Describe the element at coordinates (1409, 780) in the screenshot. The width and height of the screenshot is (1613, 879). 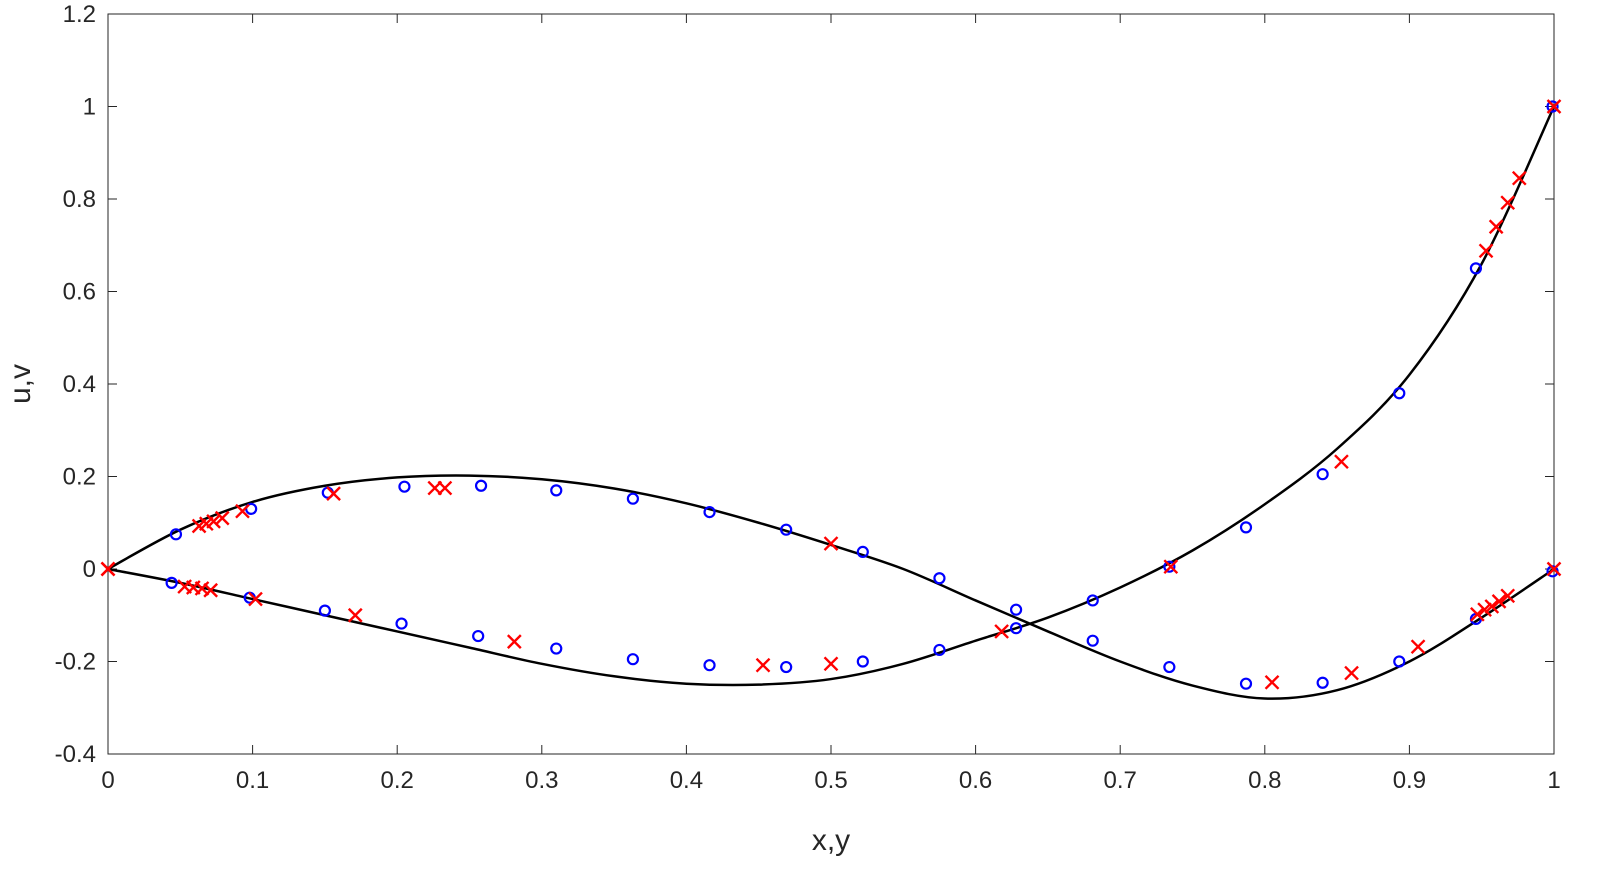
I see `x-tick-label: 0.9` at that location.